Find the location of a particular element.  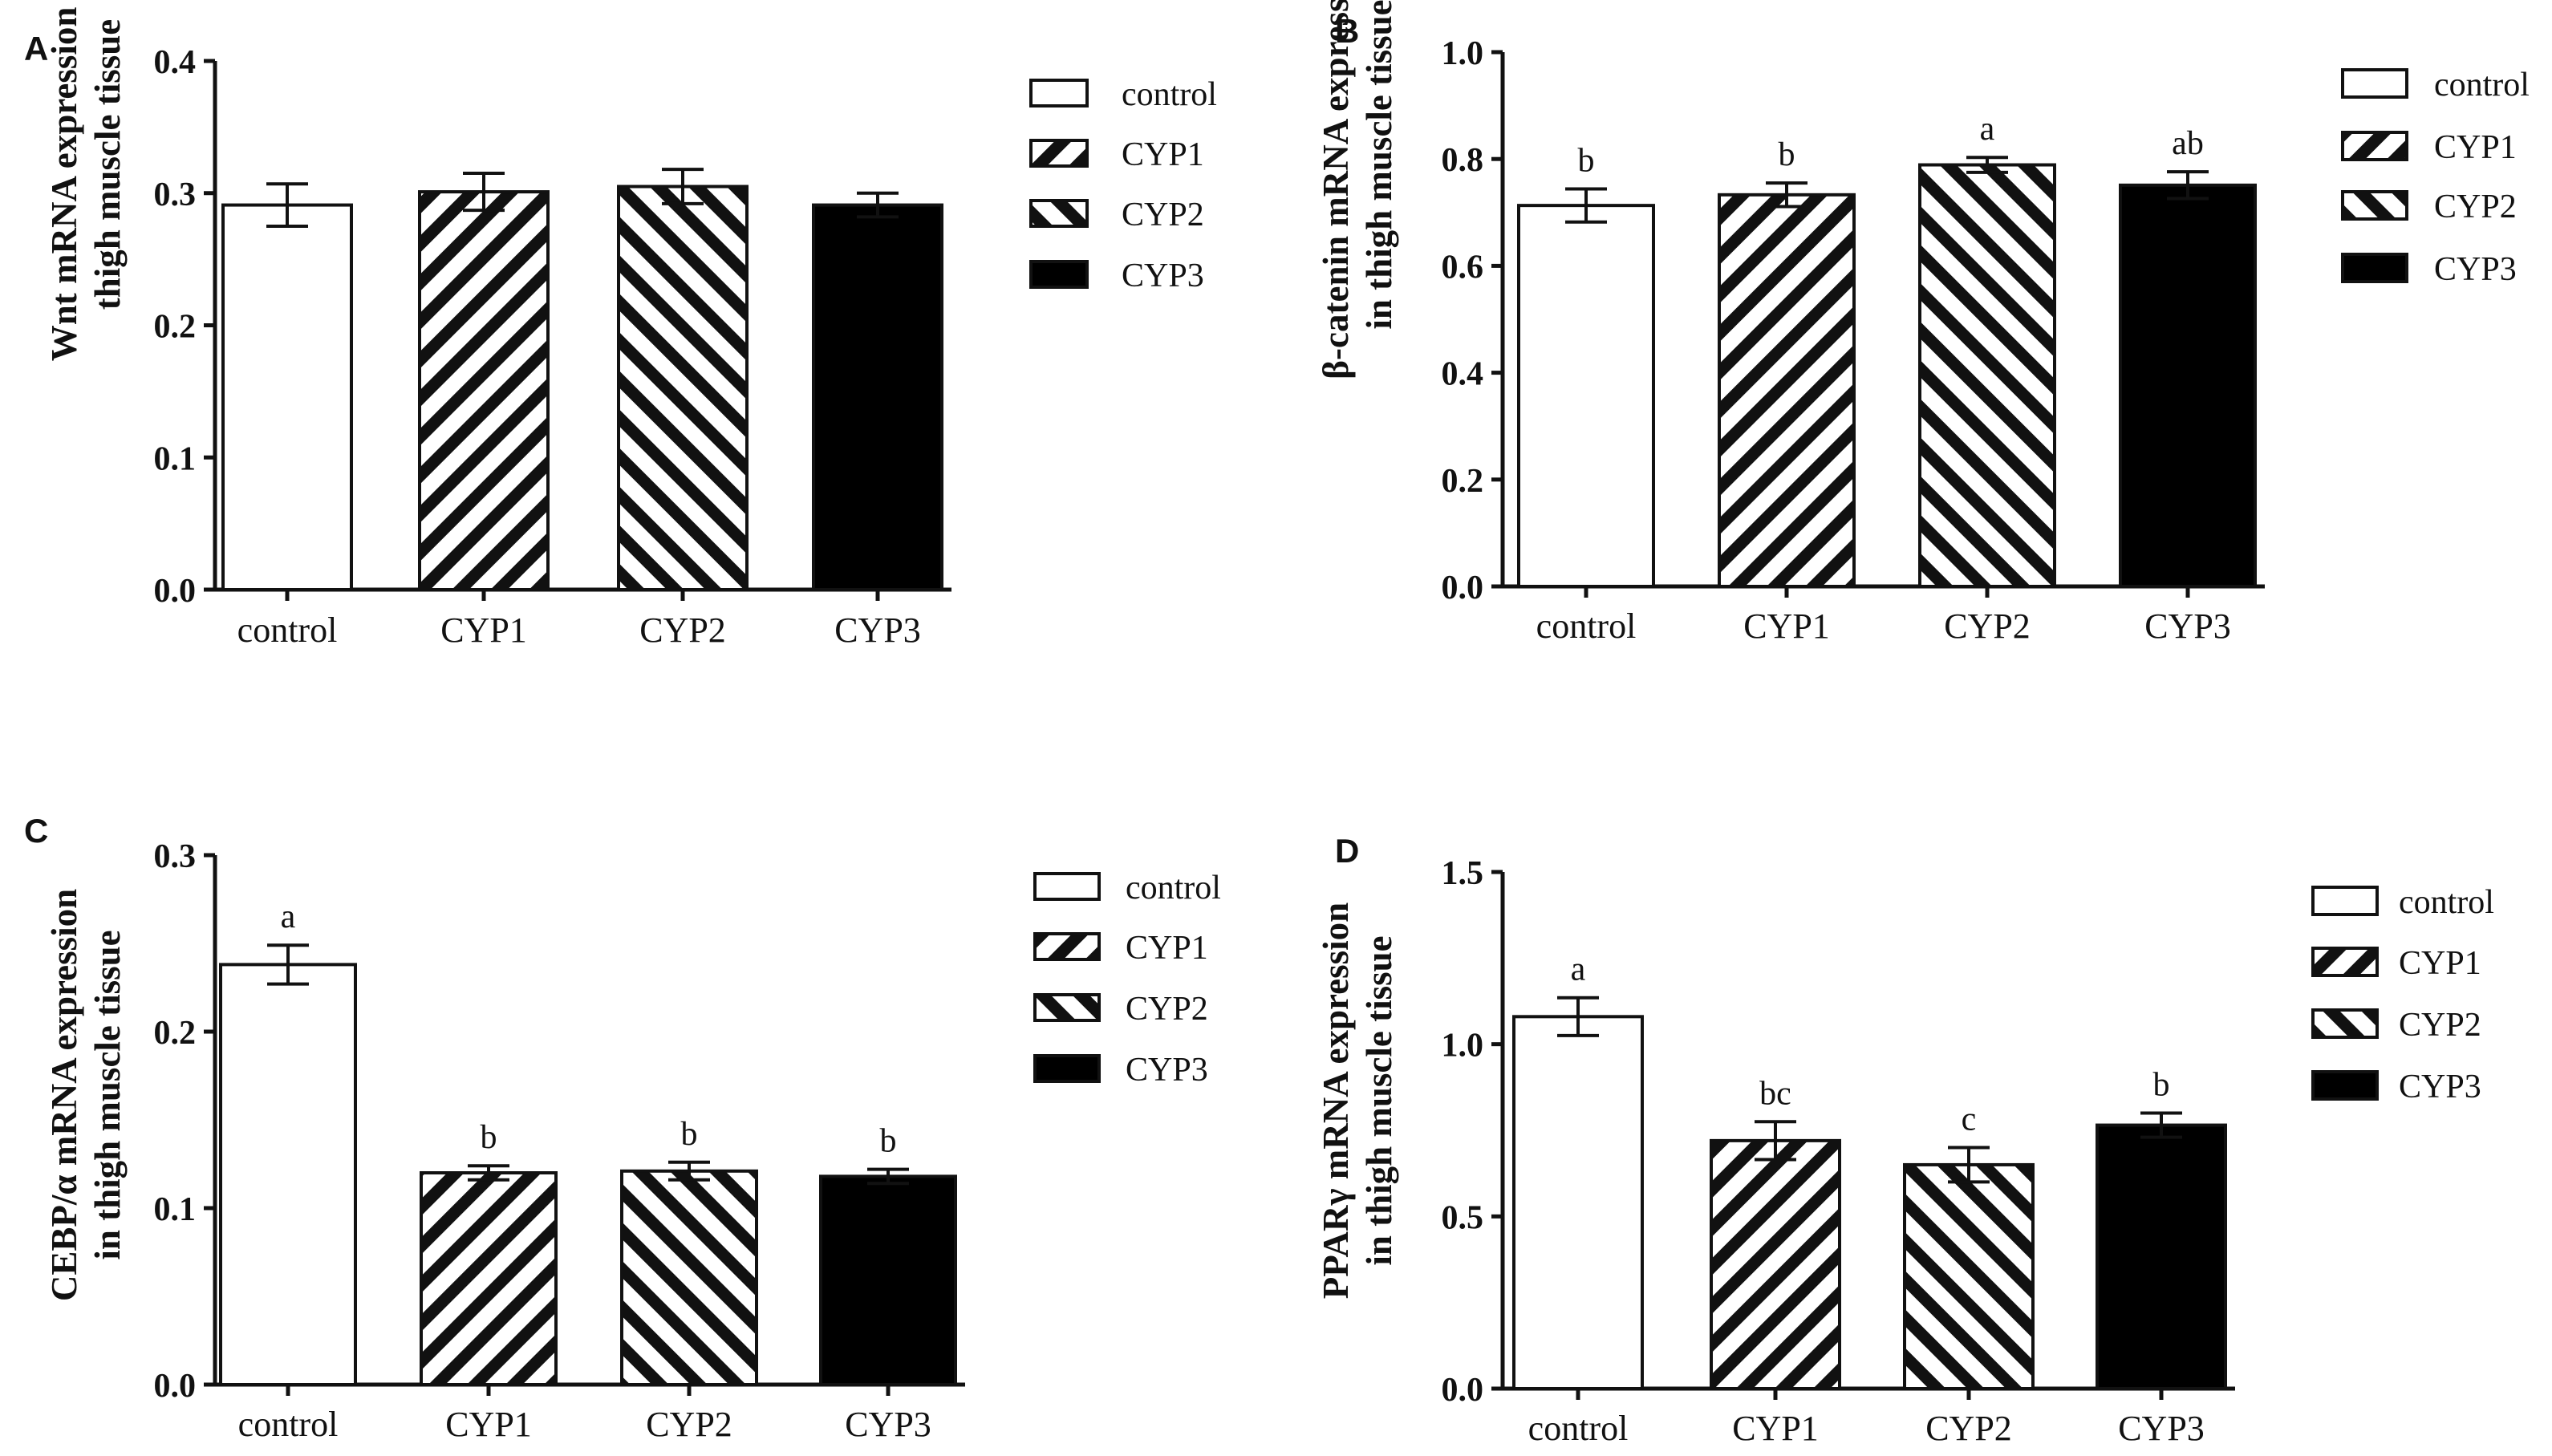

y-axis-title-line: CEBP/α mRNA expression is located at coordinates (64, 1095).